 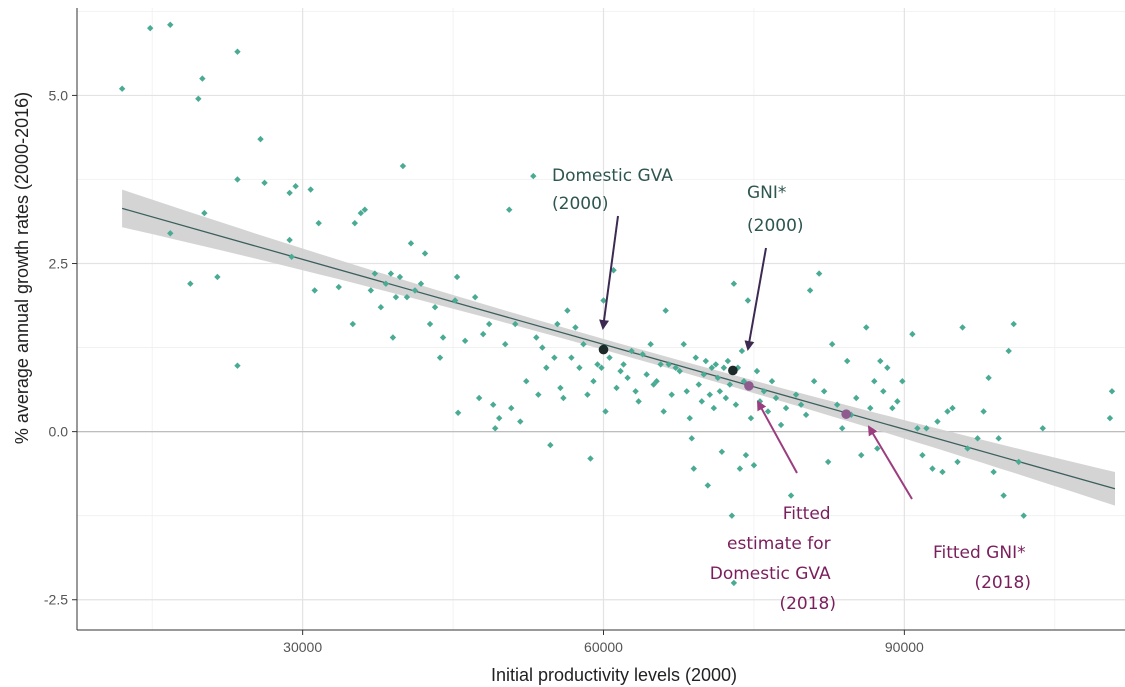 What do you see at coordinates (807, 604) in the screenshot?
I see `fitted-gva-annotation-line: (2018)` at bounding box center [807, 604].